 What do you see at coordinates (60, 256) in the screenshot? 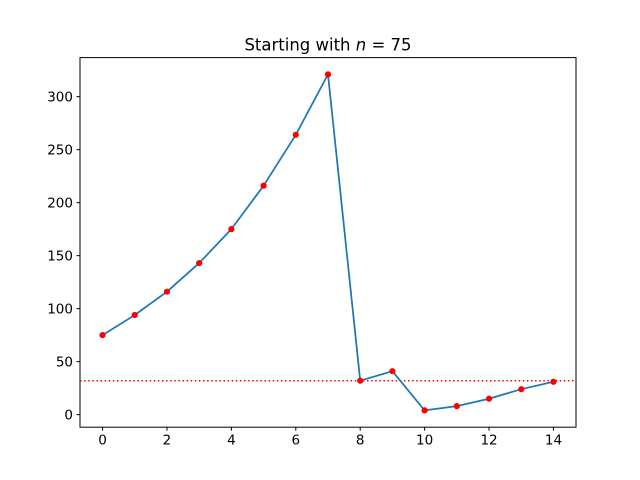
I see `y-tick-label: 150` at bounding box center [60, 256].